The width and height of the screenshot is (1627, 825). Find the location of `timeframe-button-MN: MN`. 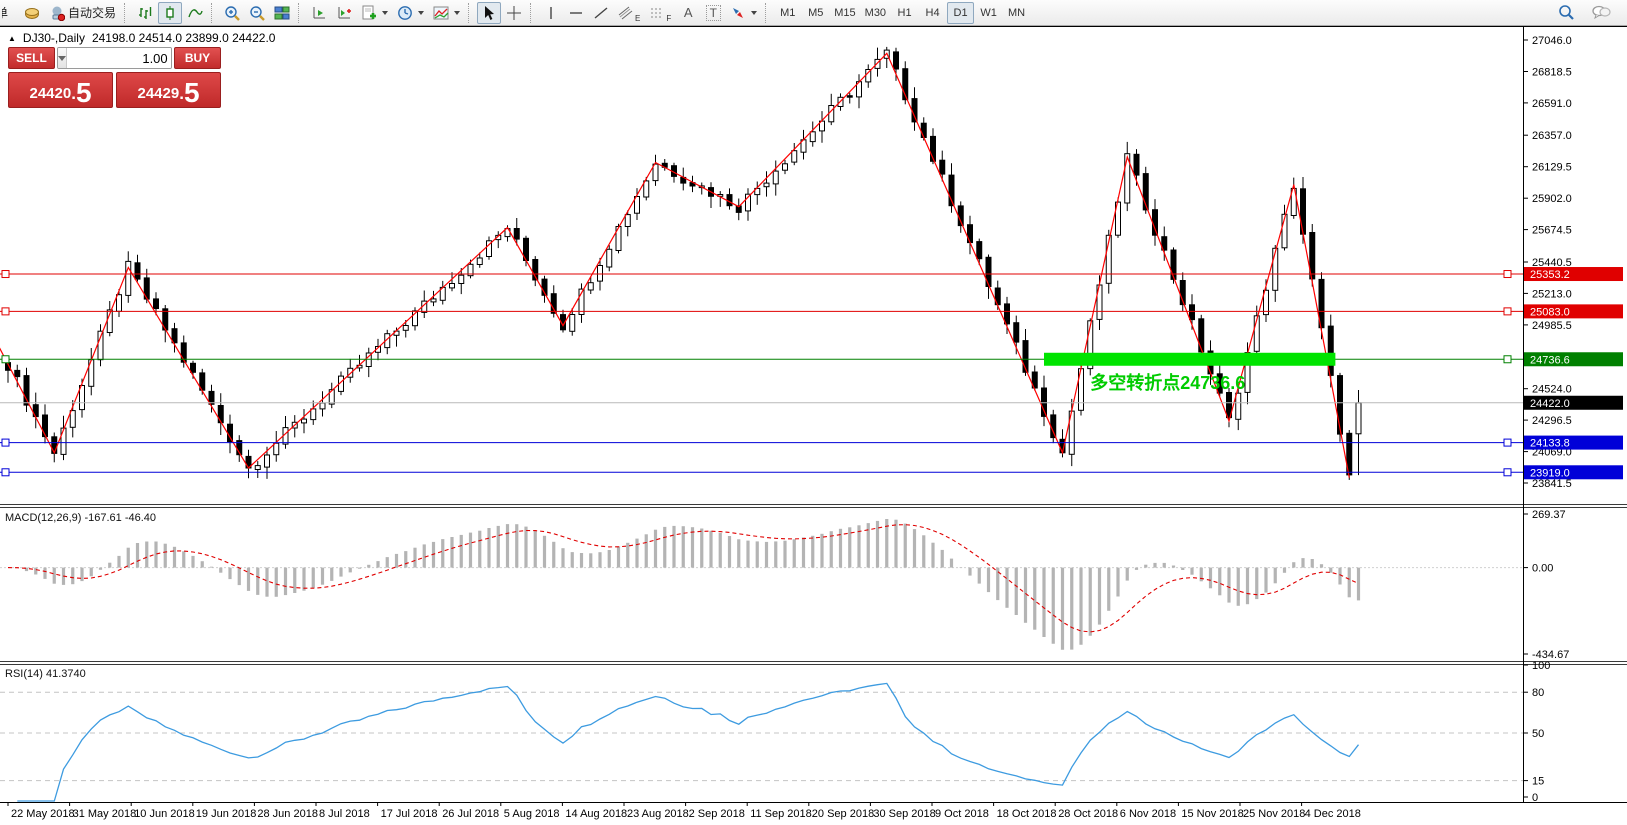

timeframe-button-MN: MN is located at coordinates (1016, 13).